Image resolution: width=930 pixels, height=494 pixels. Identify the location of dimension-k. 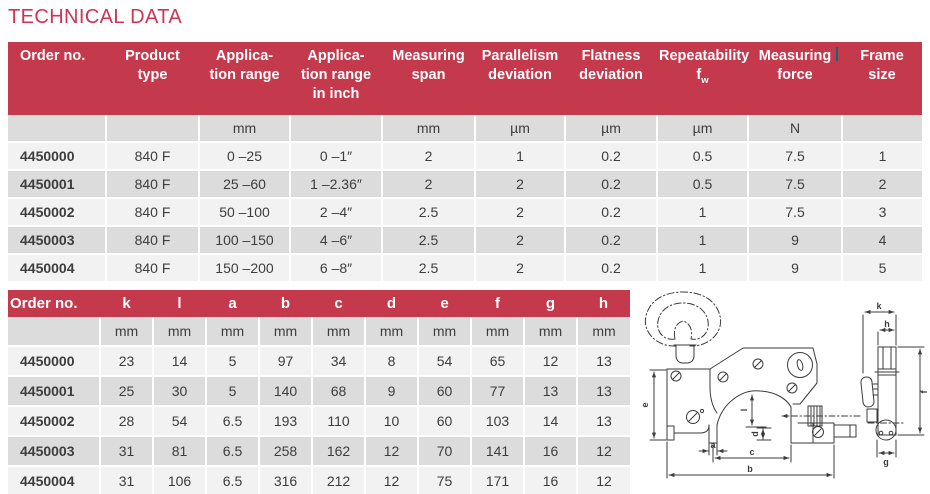
(879, 341).